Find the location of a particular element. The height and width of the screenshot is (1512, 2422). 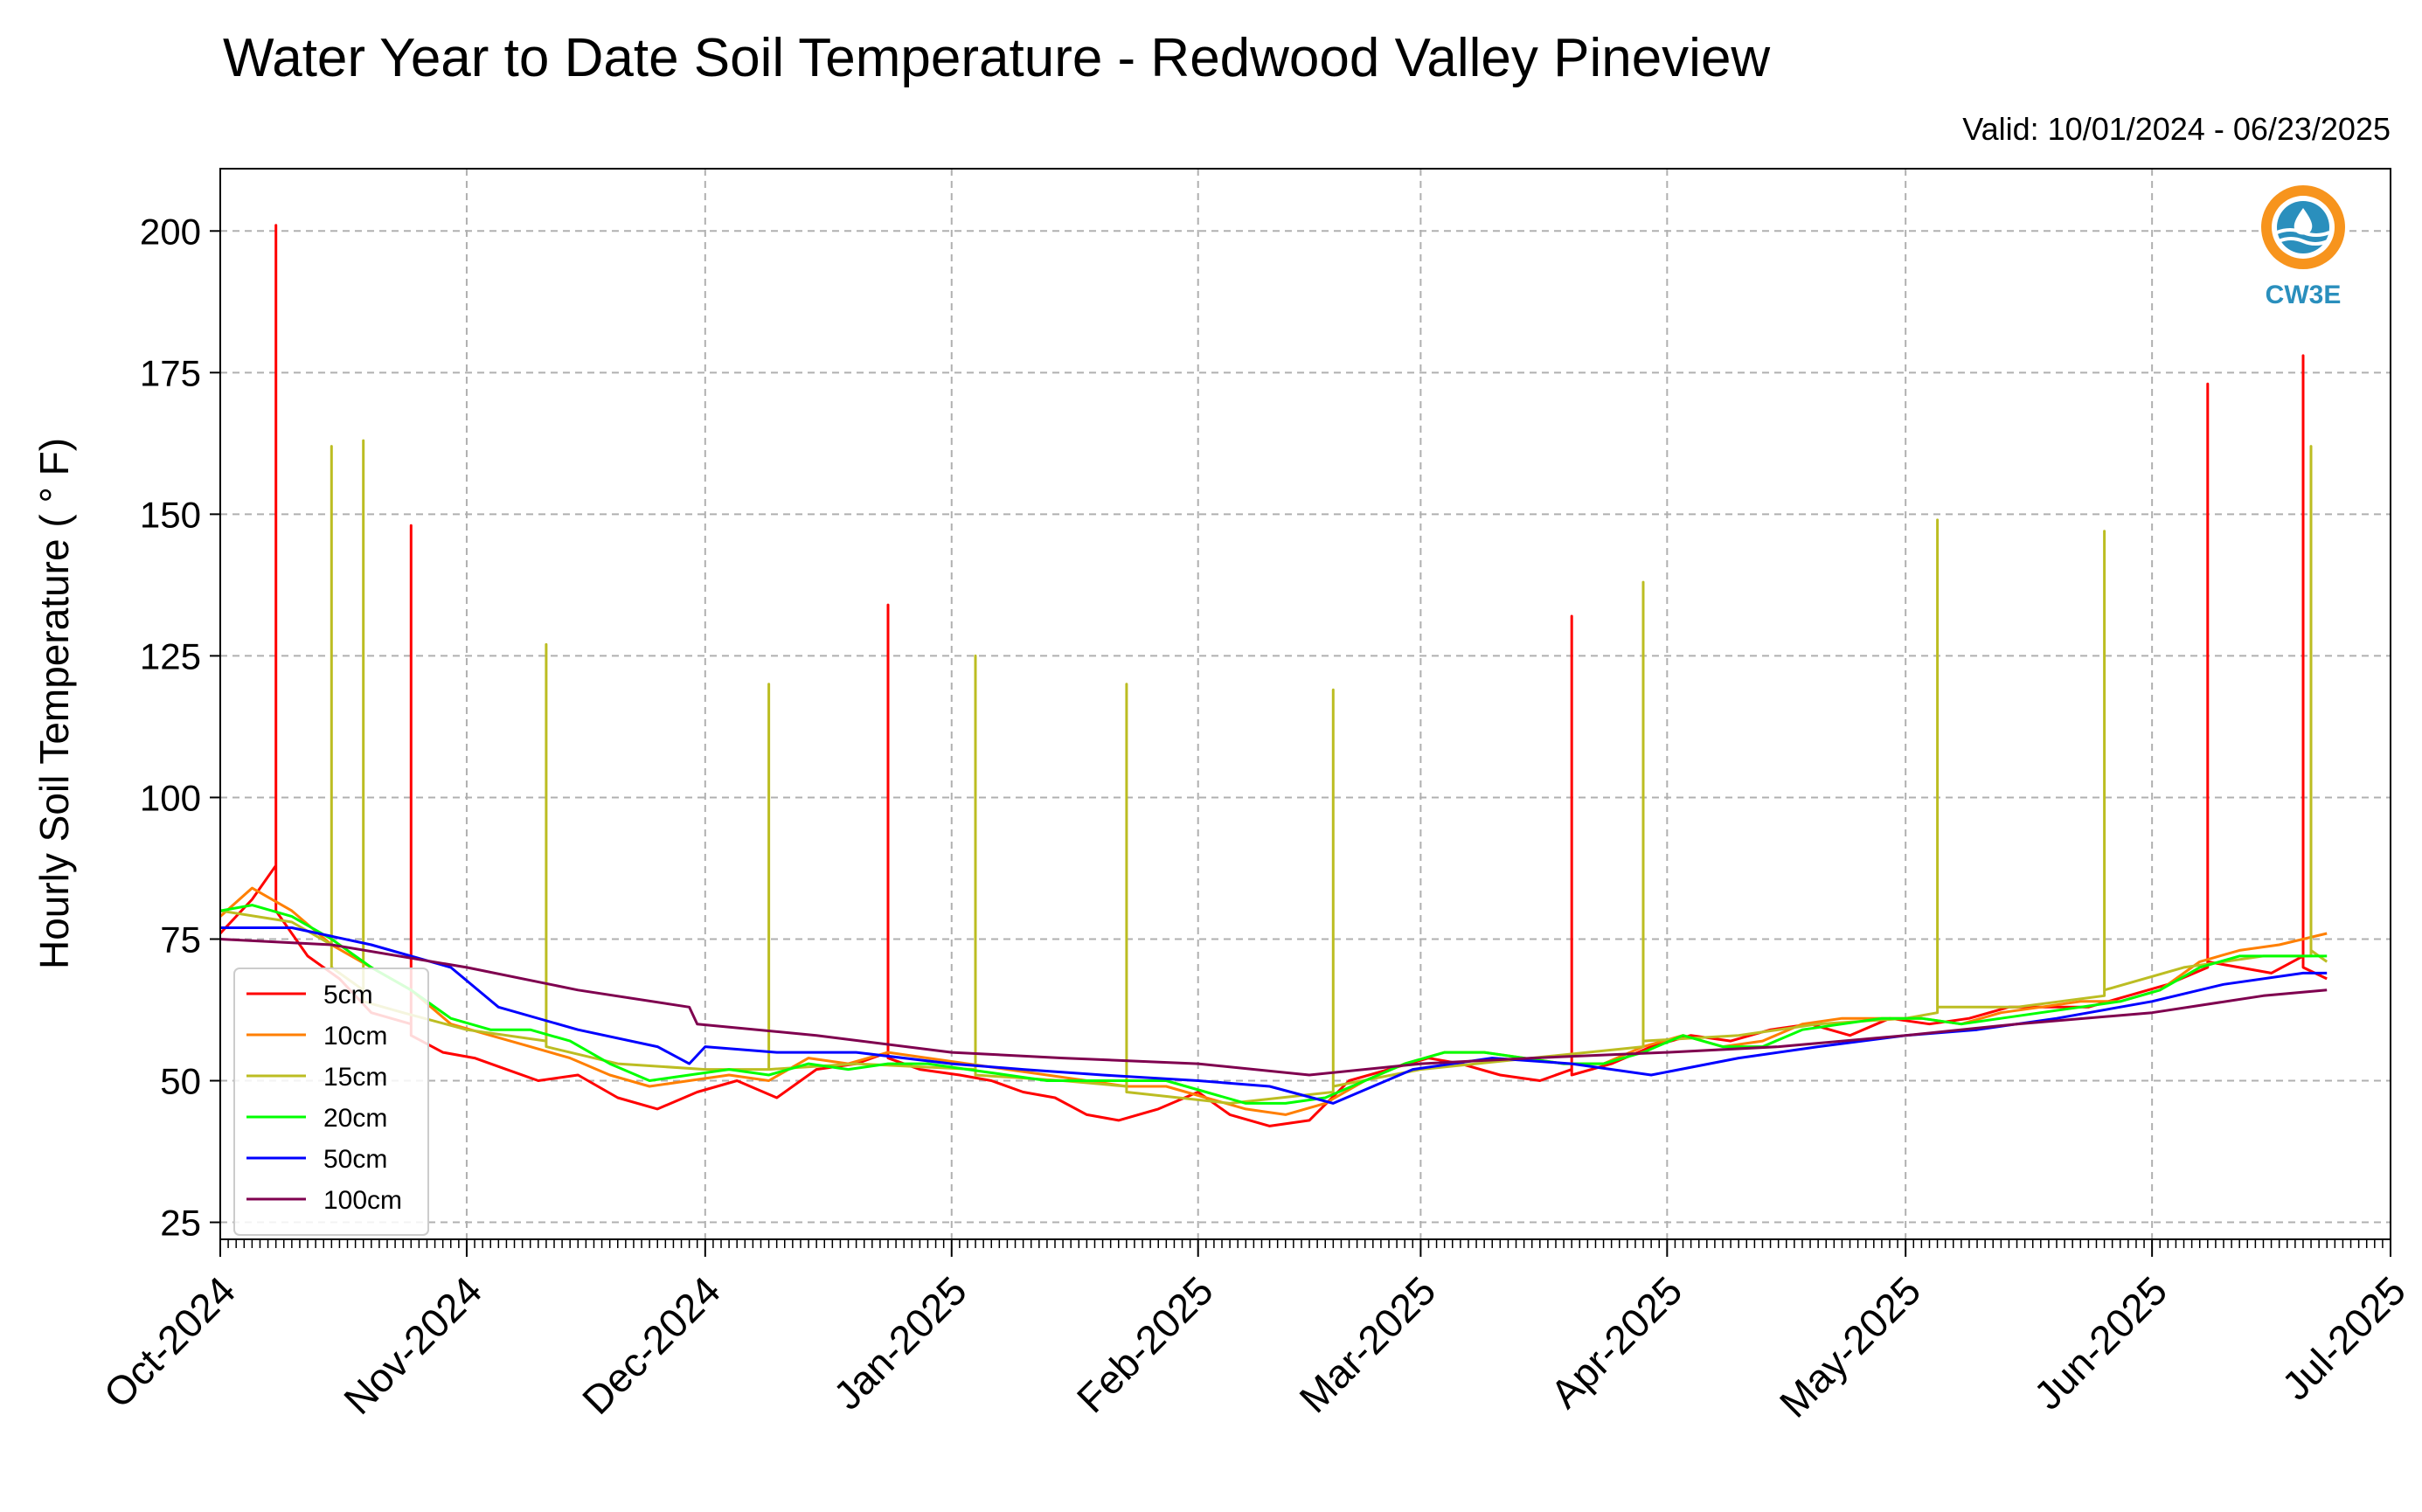

y-axis-label: Hourly Soil Temperature ( ° F) is located at coordinates (54, 703).